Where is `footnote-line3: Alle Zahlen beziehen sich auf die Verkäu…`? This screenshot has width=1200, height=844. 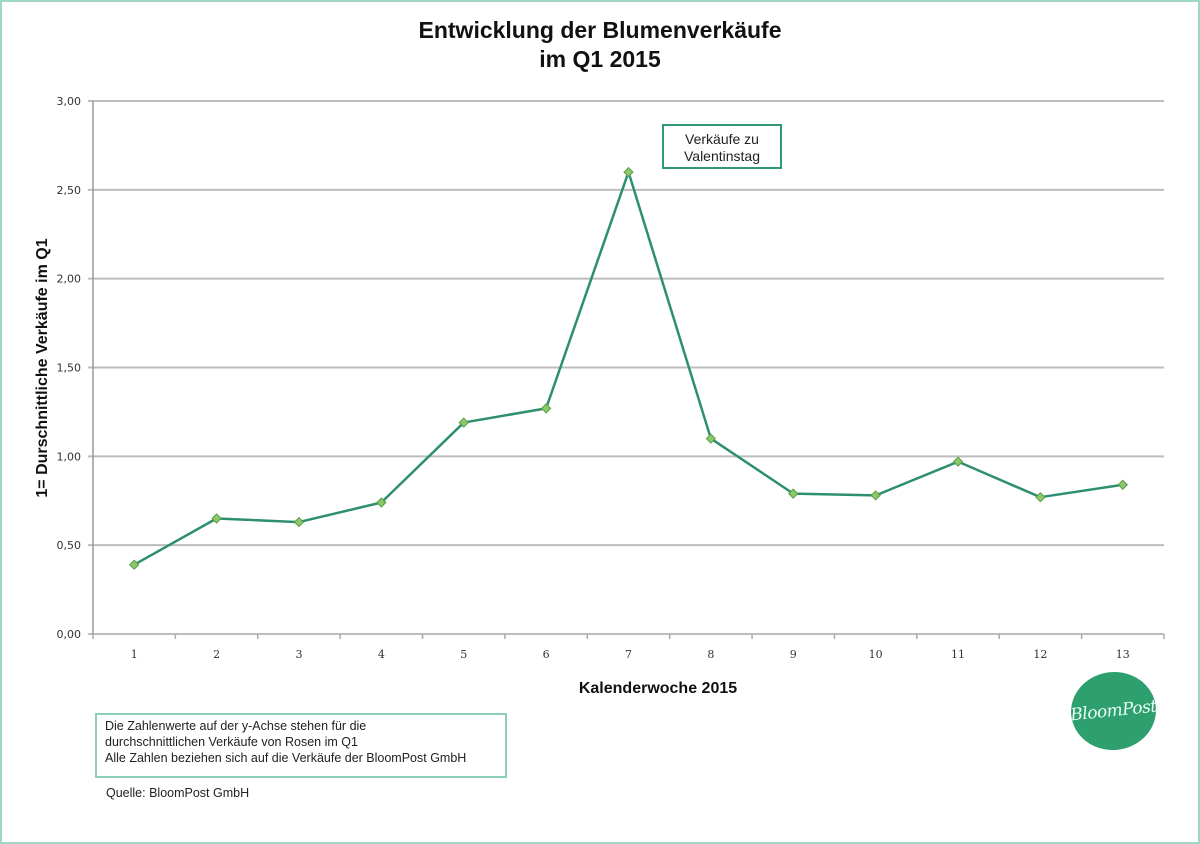 footnote-line3: Alle Zahlen beziehen sich auf die Verkäu… is located at coordinates (286, 758).